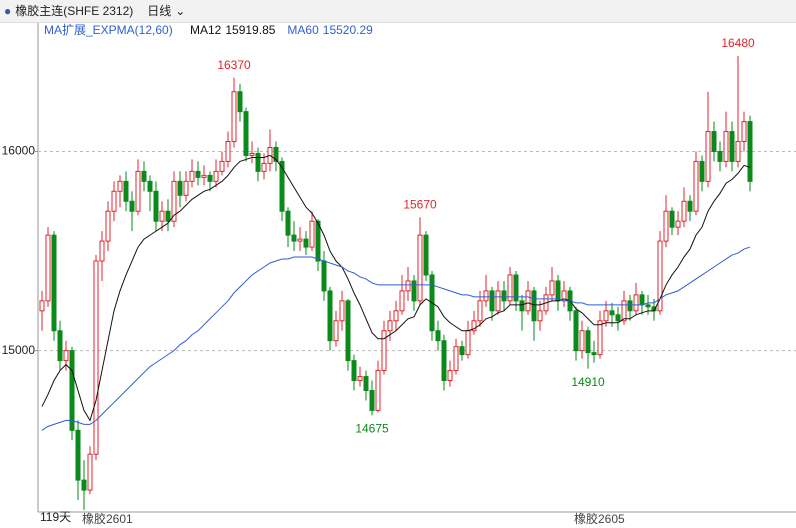 The height and width of the screenshot is (528, 796). I want to click on y-tick-label: 16000, so click(19, 151).